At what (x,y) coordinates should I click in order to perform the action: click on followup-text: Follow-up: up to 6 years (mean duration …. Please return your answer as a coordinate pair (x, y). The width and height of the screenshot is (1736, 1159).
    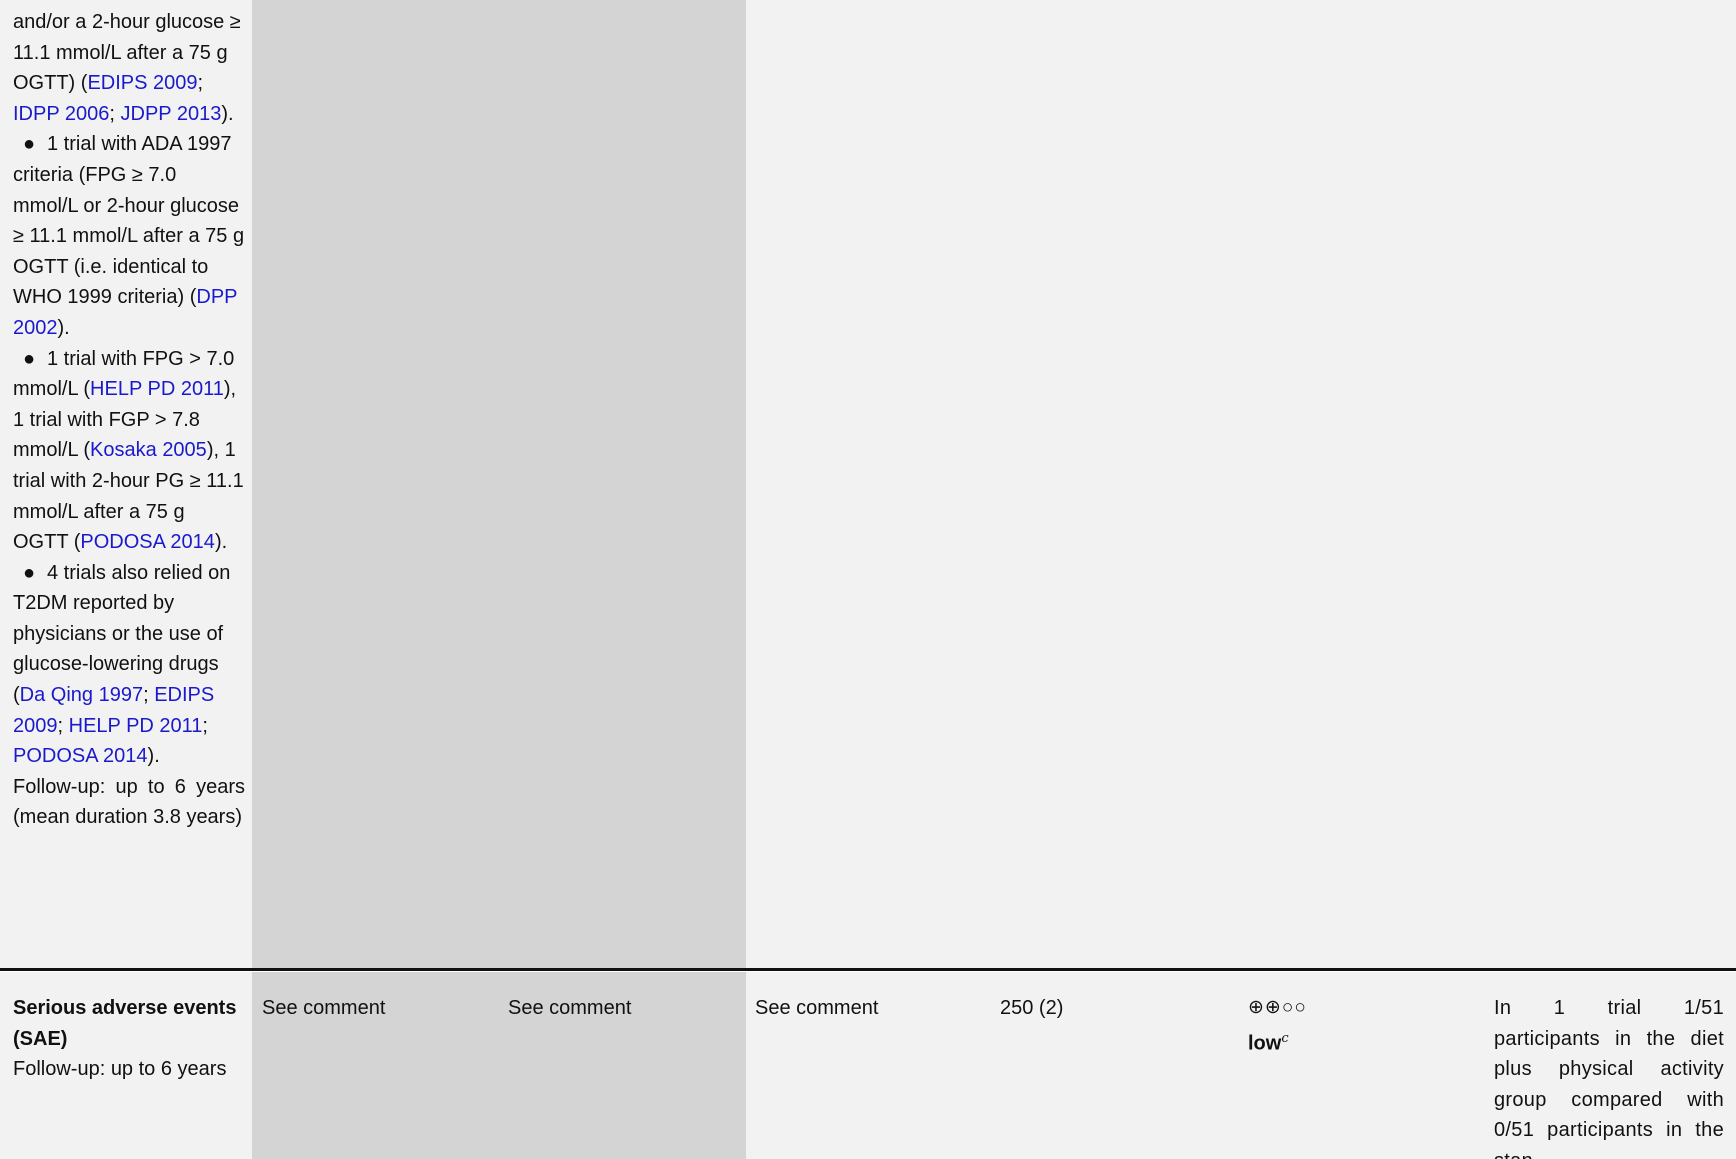
    Looking at the image, I should click on (129, 802).